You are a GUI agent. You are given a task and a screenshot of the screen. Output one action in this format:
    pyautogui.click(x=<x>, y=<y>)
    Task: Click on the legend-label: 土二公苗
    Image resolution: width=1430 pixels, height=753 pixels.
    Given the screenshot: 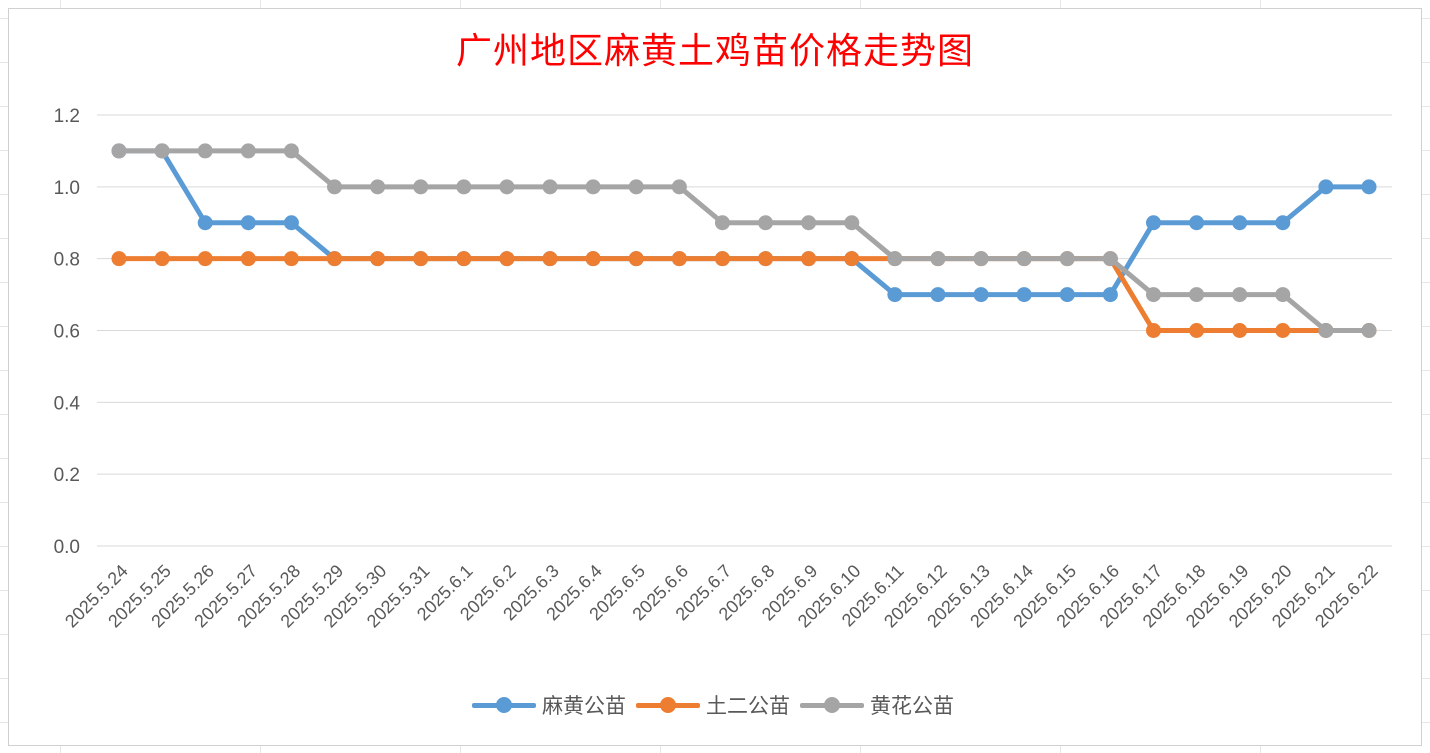 What is the action you would take?
    pyautogui.click(x=748, y=706)
    